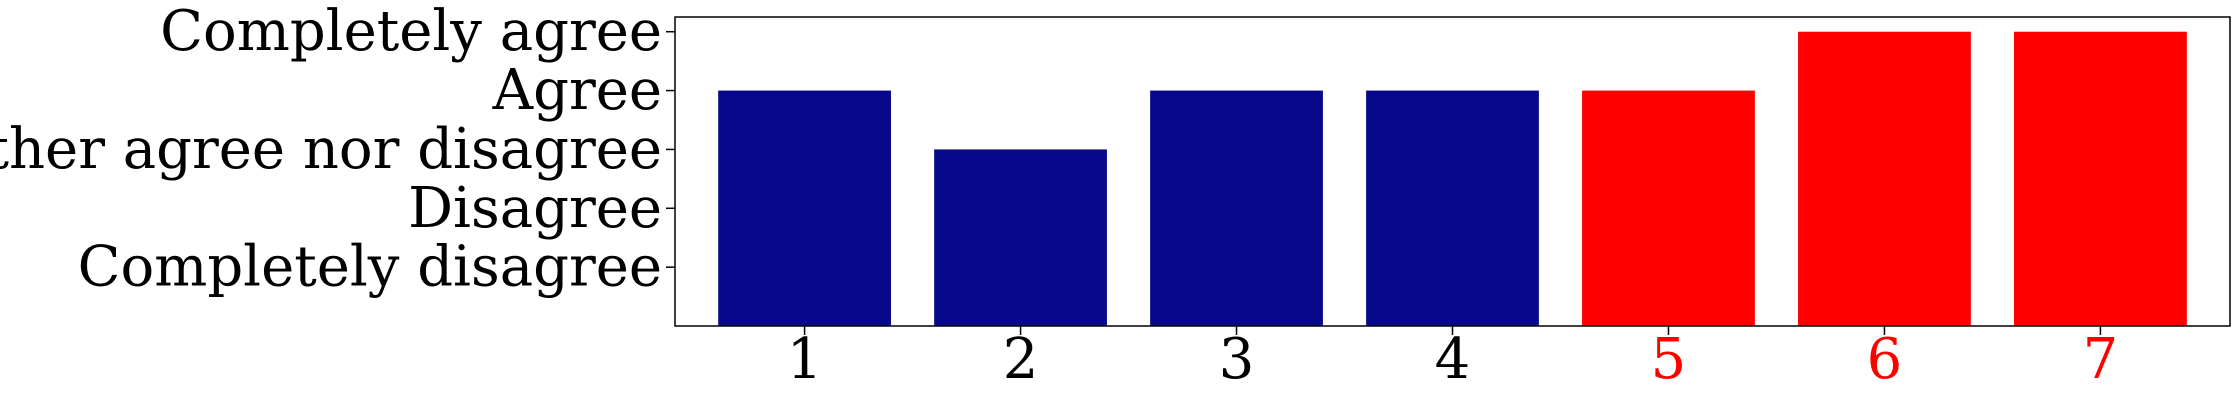  What do you see at coordinates (1885, 359) in the screenshot?
I see `x-tick-label: 6` at bounding box center [1885, 359].